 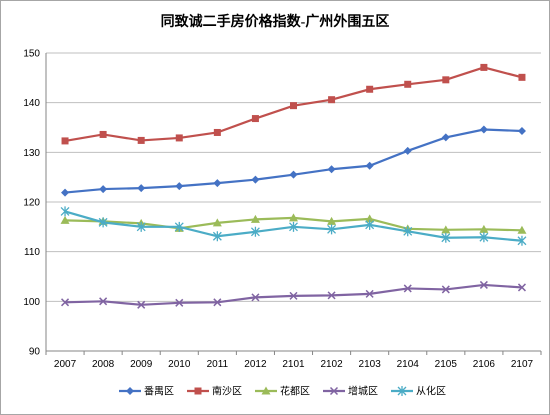 What do you see at coordinates (295, 391) in the screenshot?
I see `legend-label: 花都区` at bounding box center [295, 391].